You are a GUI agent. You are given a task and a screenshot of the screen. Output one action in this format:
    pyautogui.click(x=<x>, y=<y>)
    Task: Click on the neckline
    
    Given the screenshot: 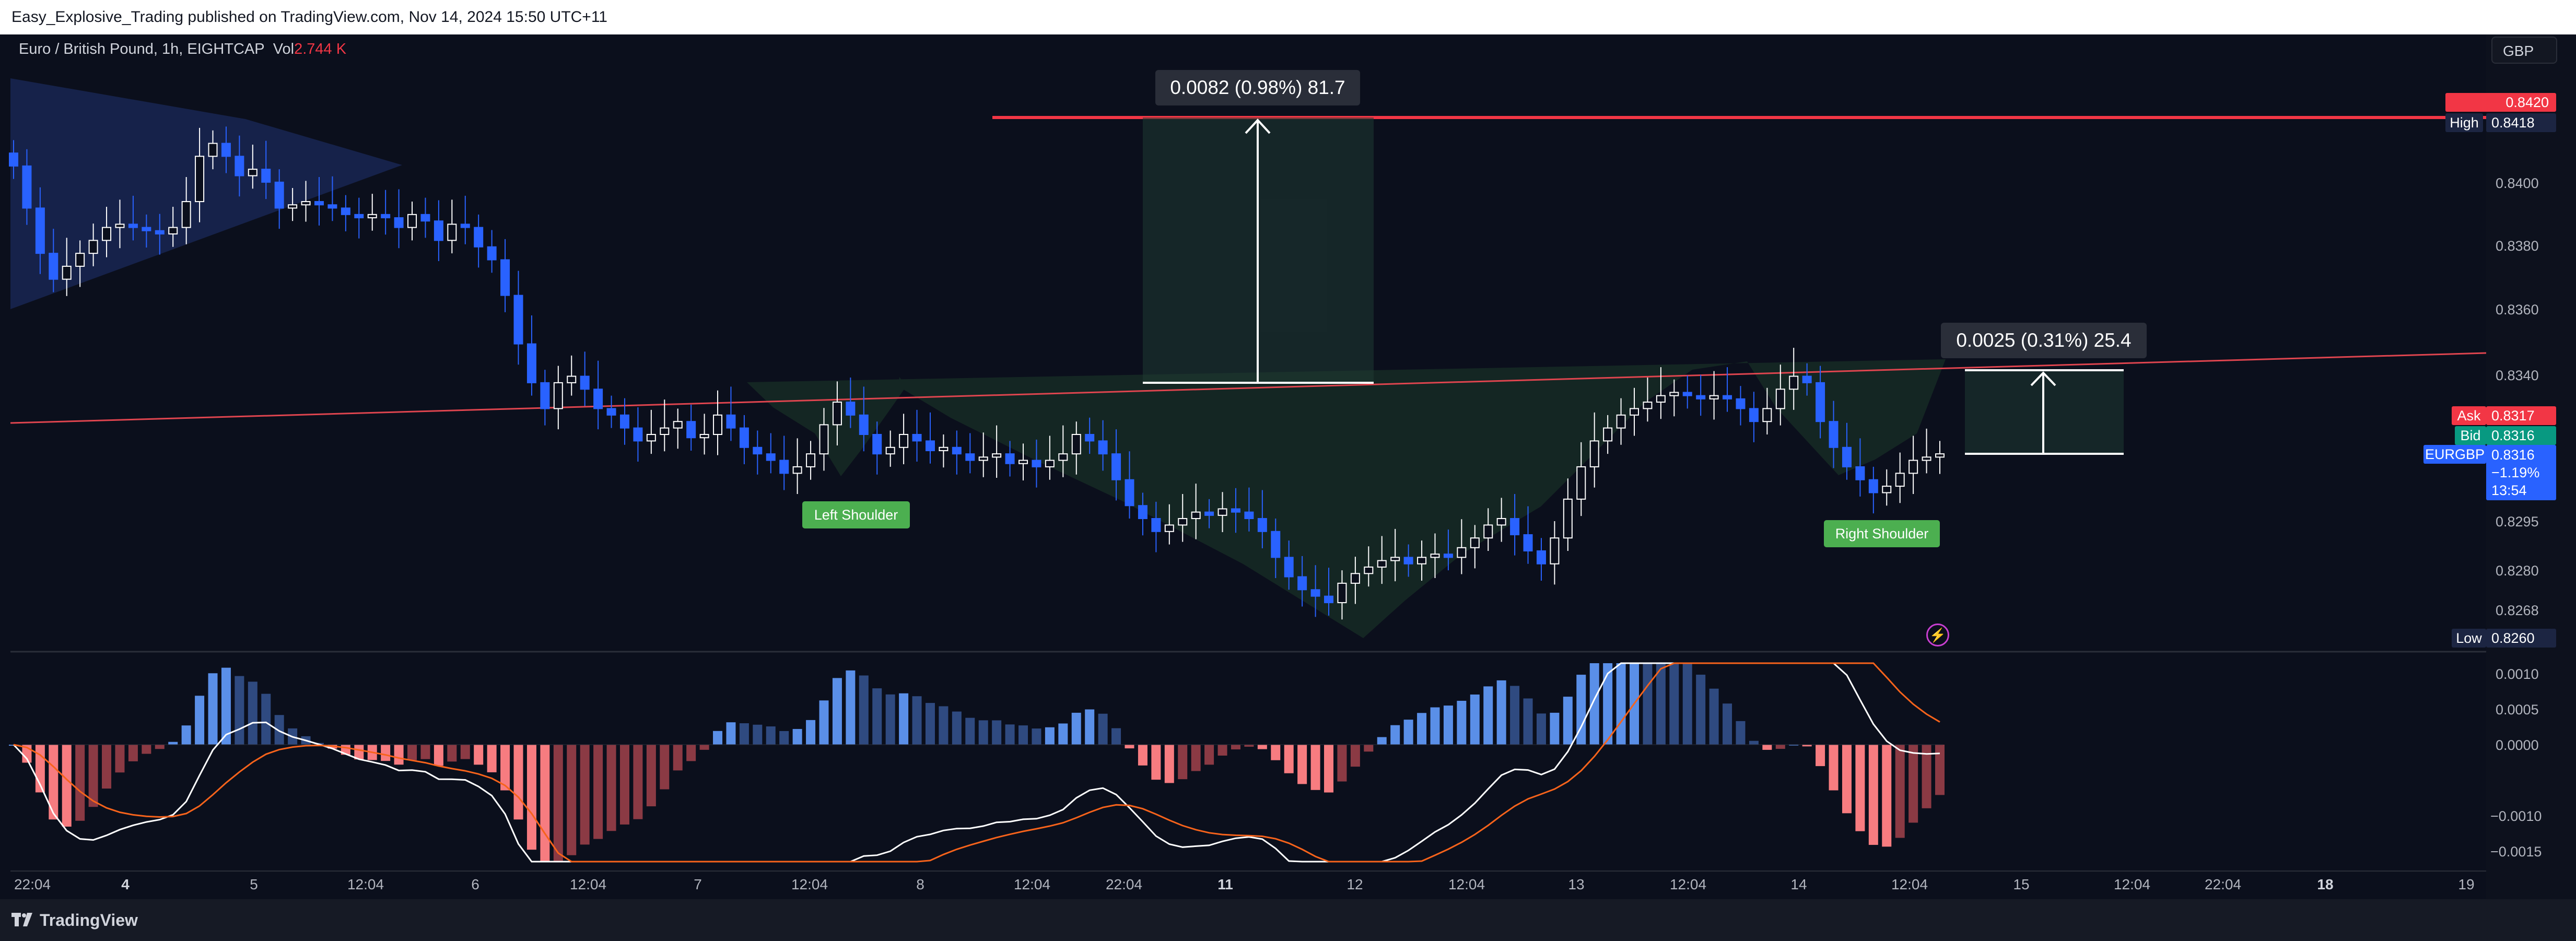 What is the action you would take?
    pyautogui.click(x=1248, y=388)
    